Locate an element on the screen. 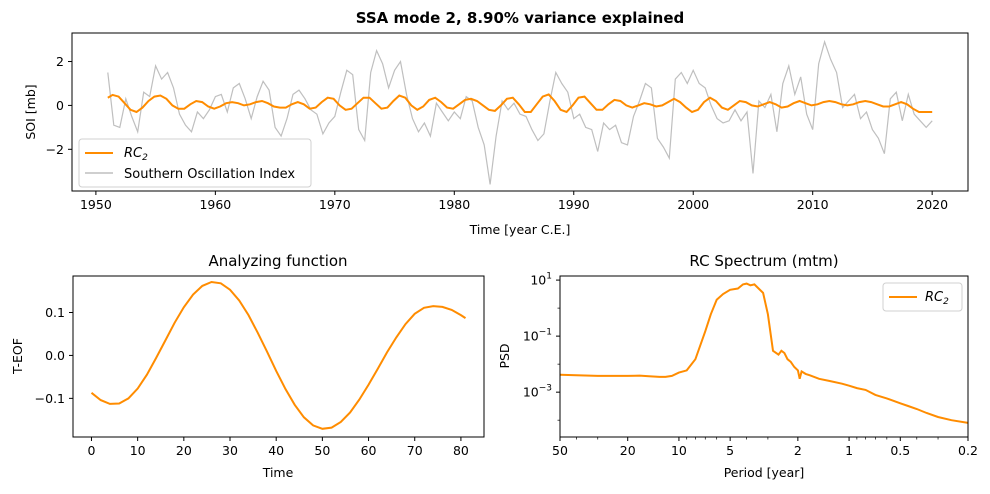 The width and height of the screenshot is (990, 494). top-y-tick-label: 2 is located at coordinates (60, 61).